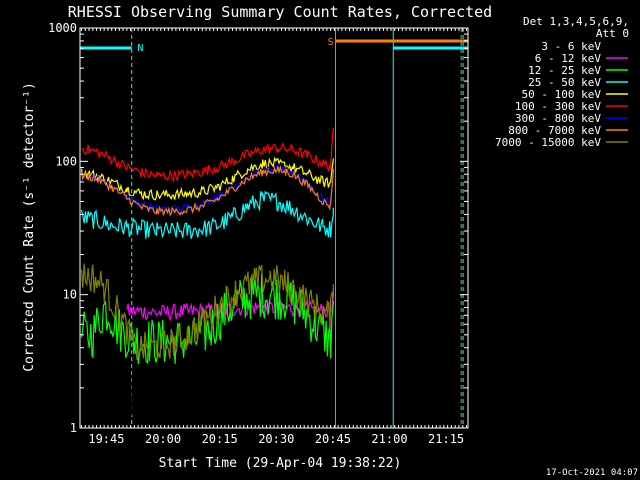  Describe the element at coordinates (73, 428) in the screenshot. I see `y-tick-label-0: 1` at that location.